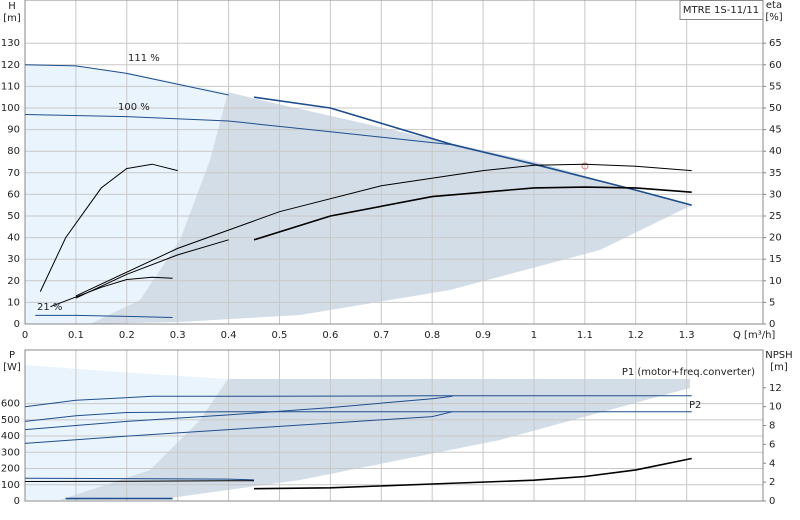 This screenshot has height=520, width=800. What do you see at coordinates (775, 259) in the screenshot?
I see `y2-tick-label: 15` at bounding box center [775, 259].